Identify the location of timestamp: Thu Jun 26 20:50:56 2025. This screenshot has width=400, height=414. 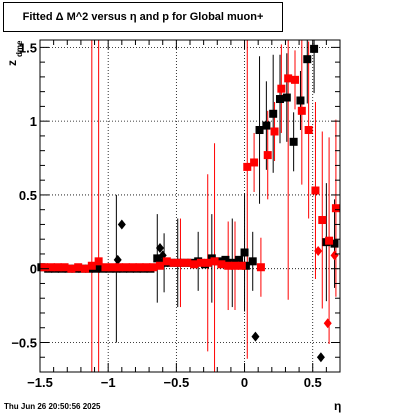
(52, 406).